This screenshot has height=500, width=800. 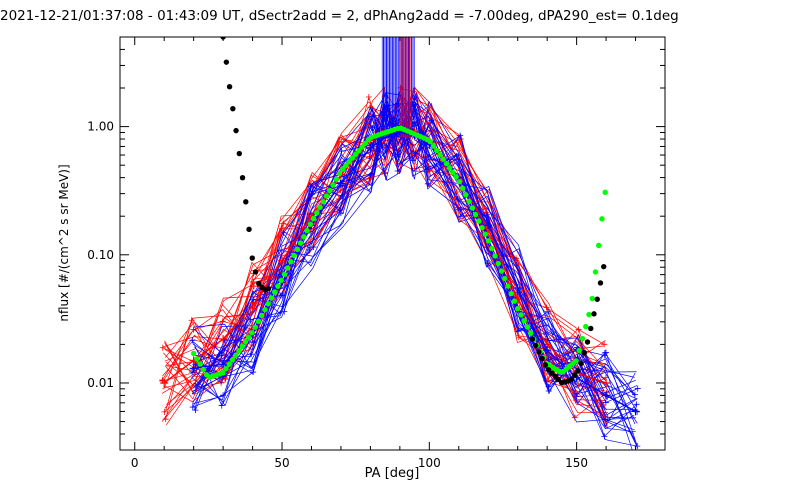 What do you see at coordinates (135, 463) in the screenshot?
I see `x-tick-label: 0` at bounding box center [135, 463].